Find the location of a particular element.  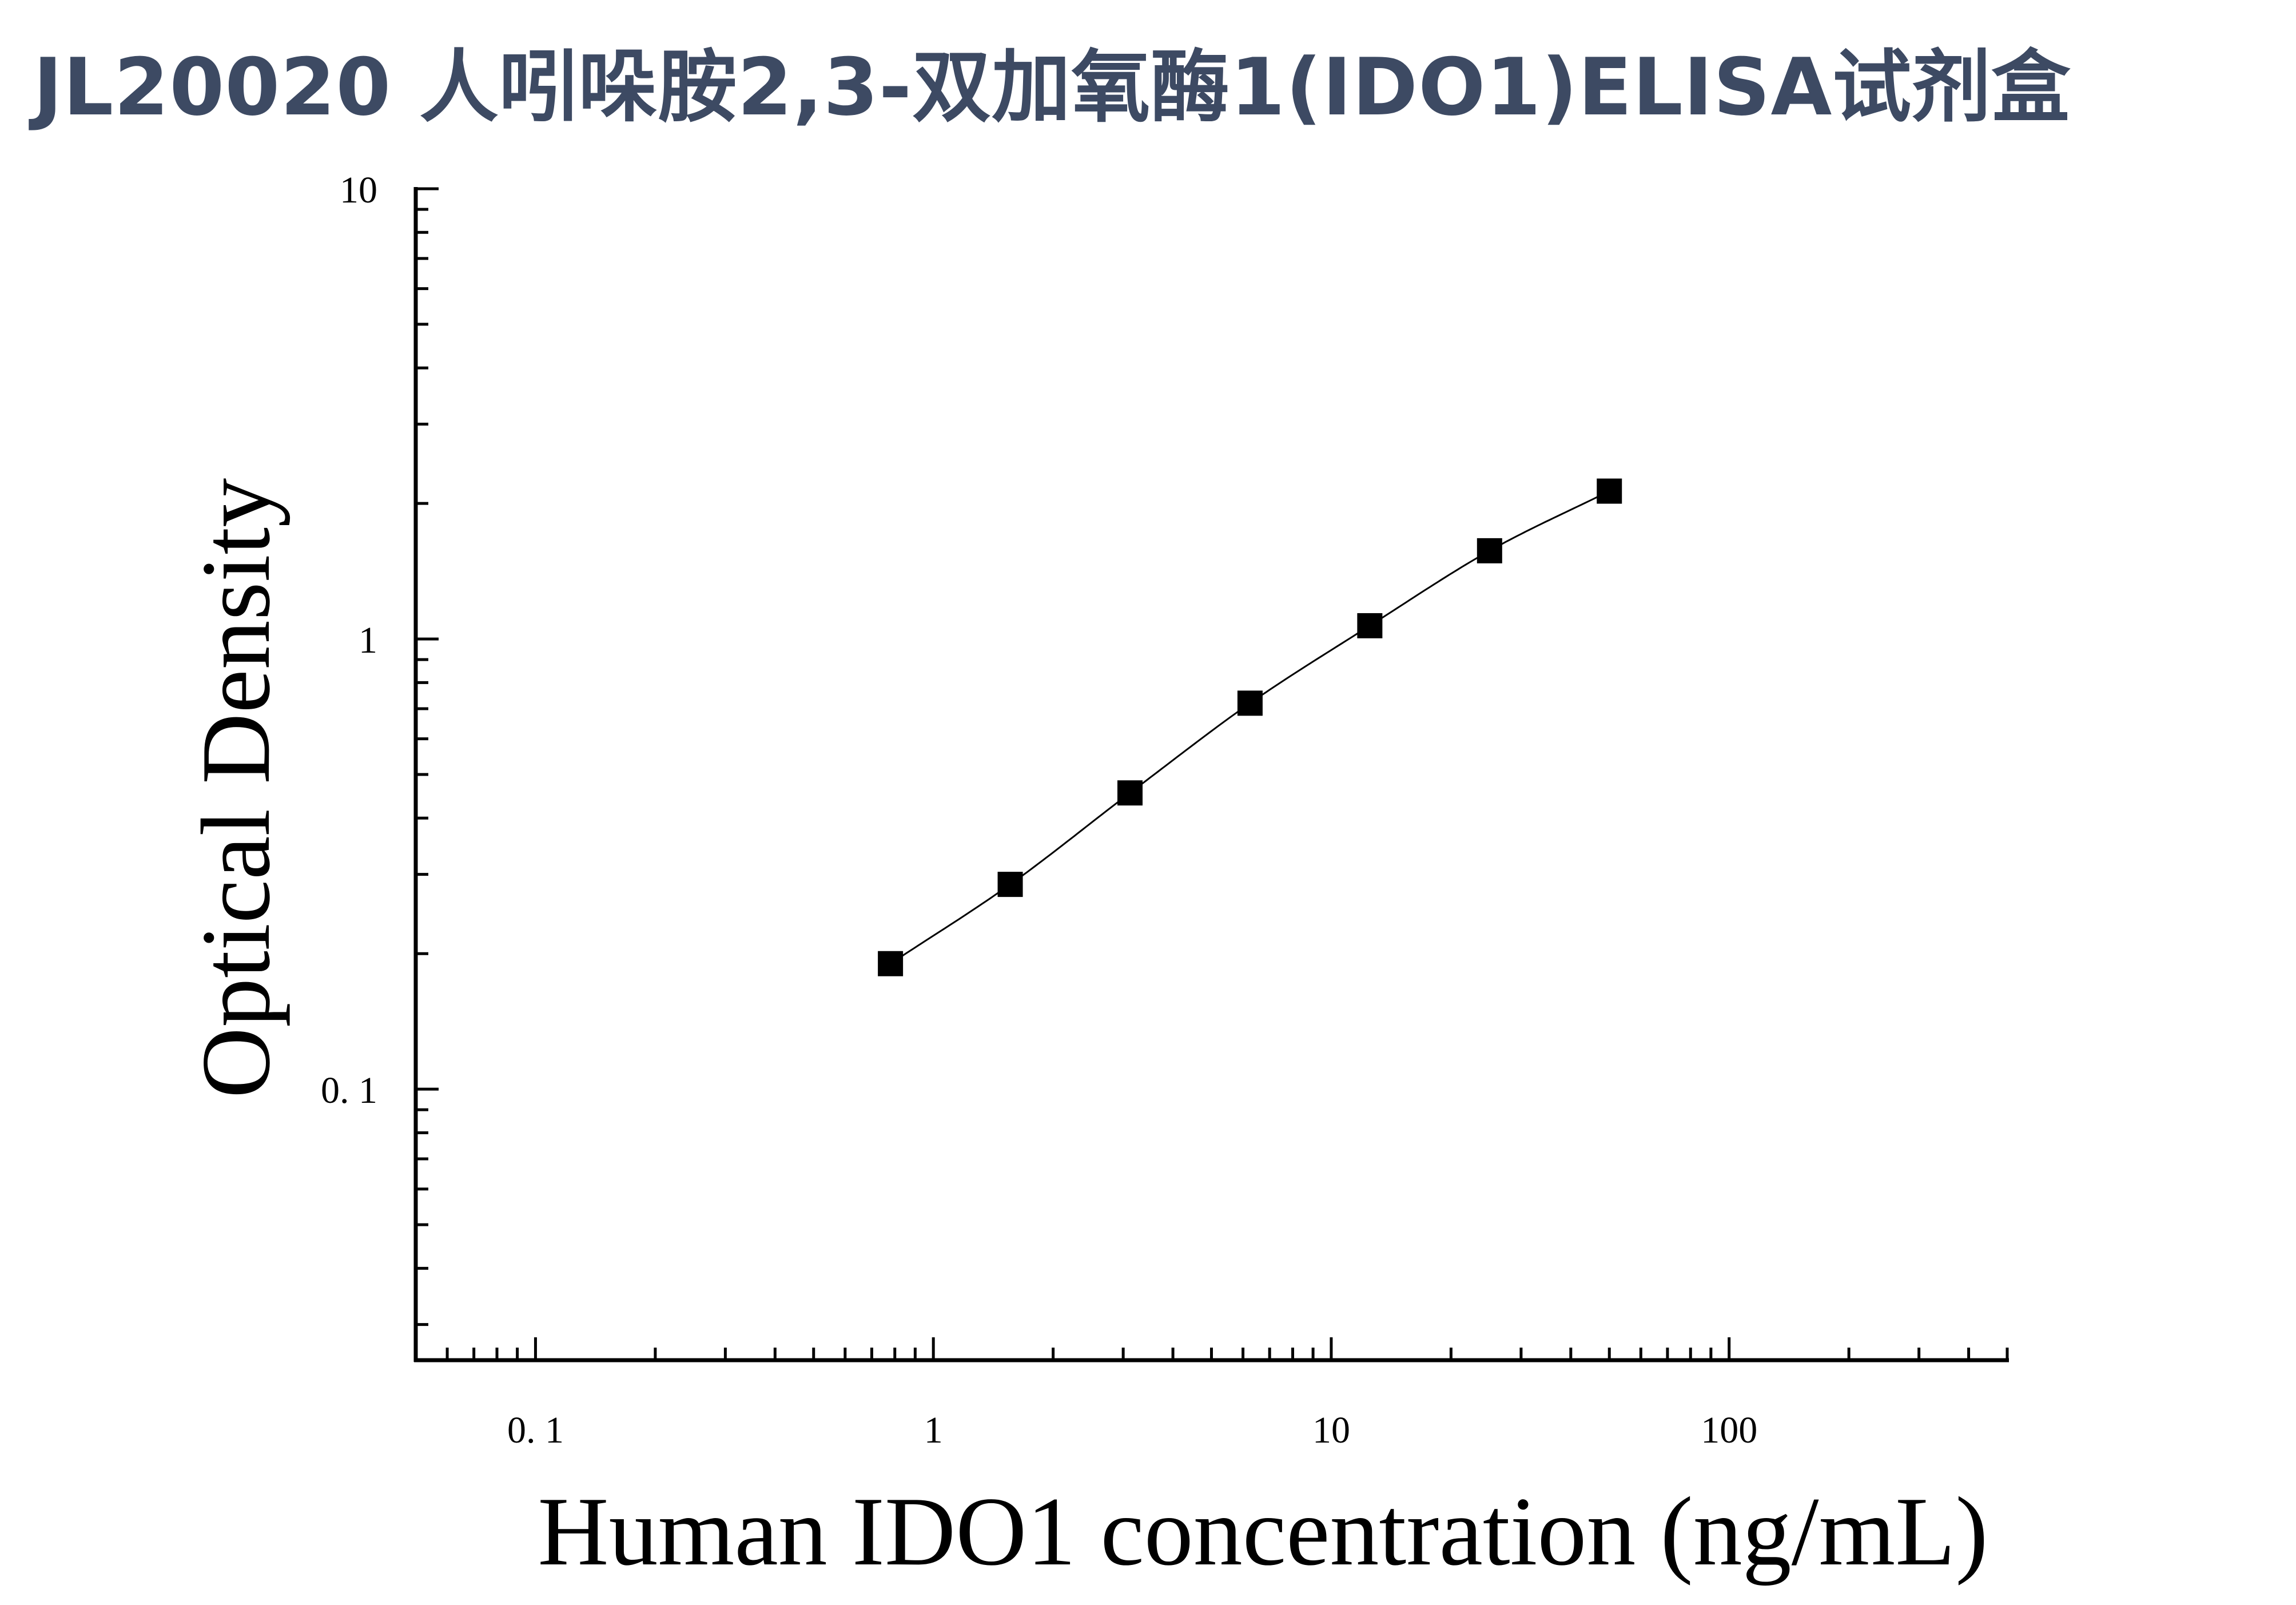

y-tick-label: 1 is located at coordinates (368, 640).